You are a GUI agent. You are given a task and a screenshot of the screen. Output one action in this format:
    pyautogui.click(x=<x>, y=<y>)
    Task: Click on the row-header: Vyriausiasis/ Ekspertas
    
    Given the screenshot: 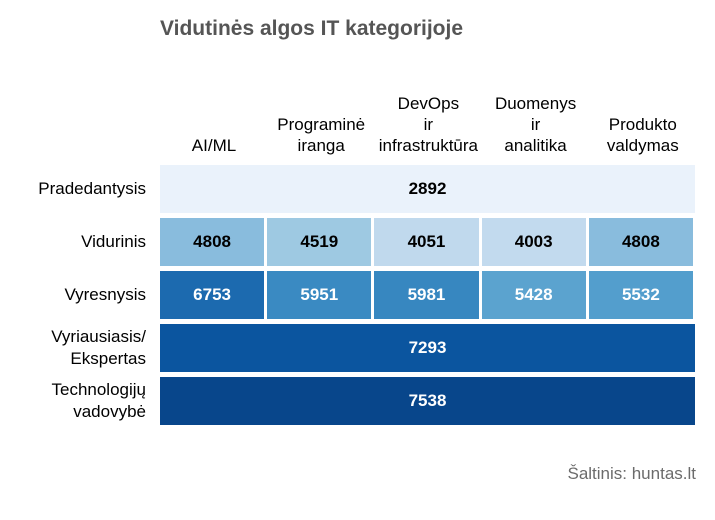 What is the action you would take?
    pyautogui.click(x=98, y=347)
    